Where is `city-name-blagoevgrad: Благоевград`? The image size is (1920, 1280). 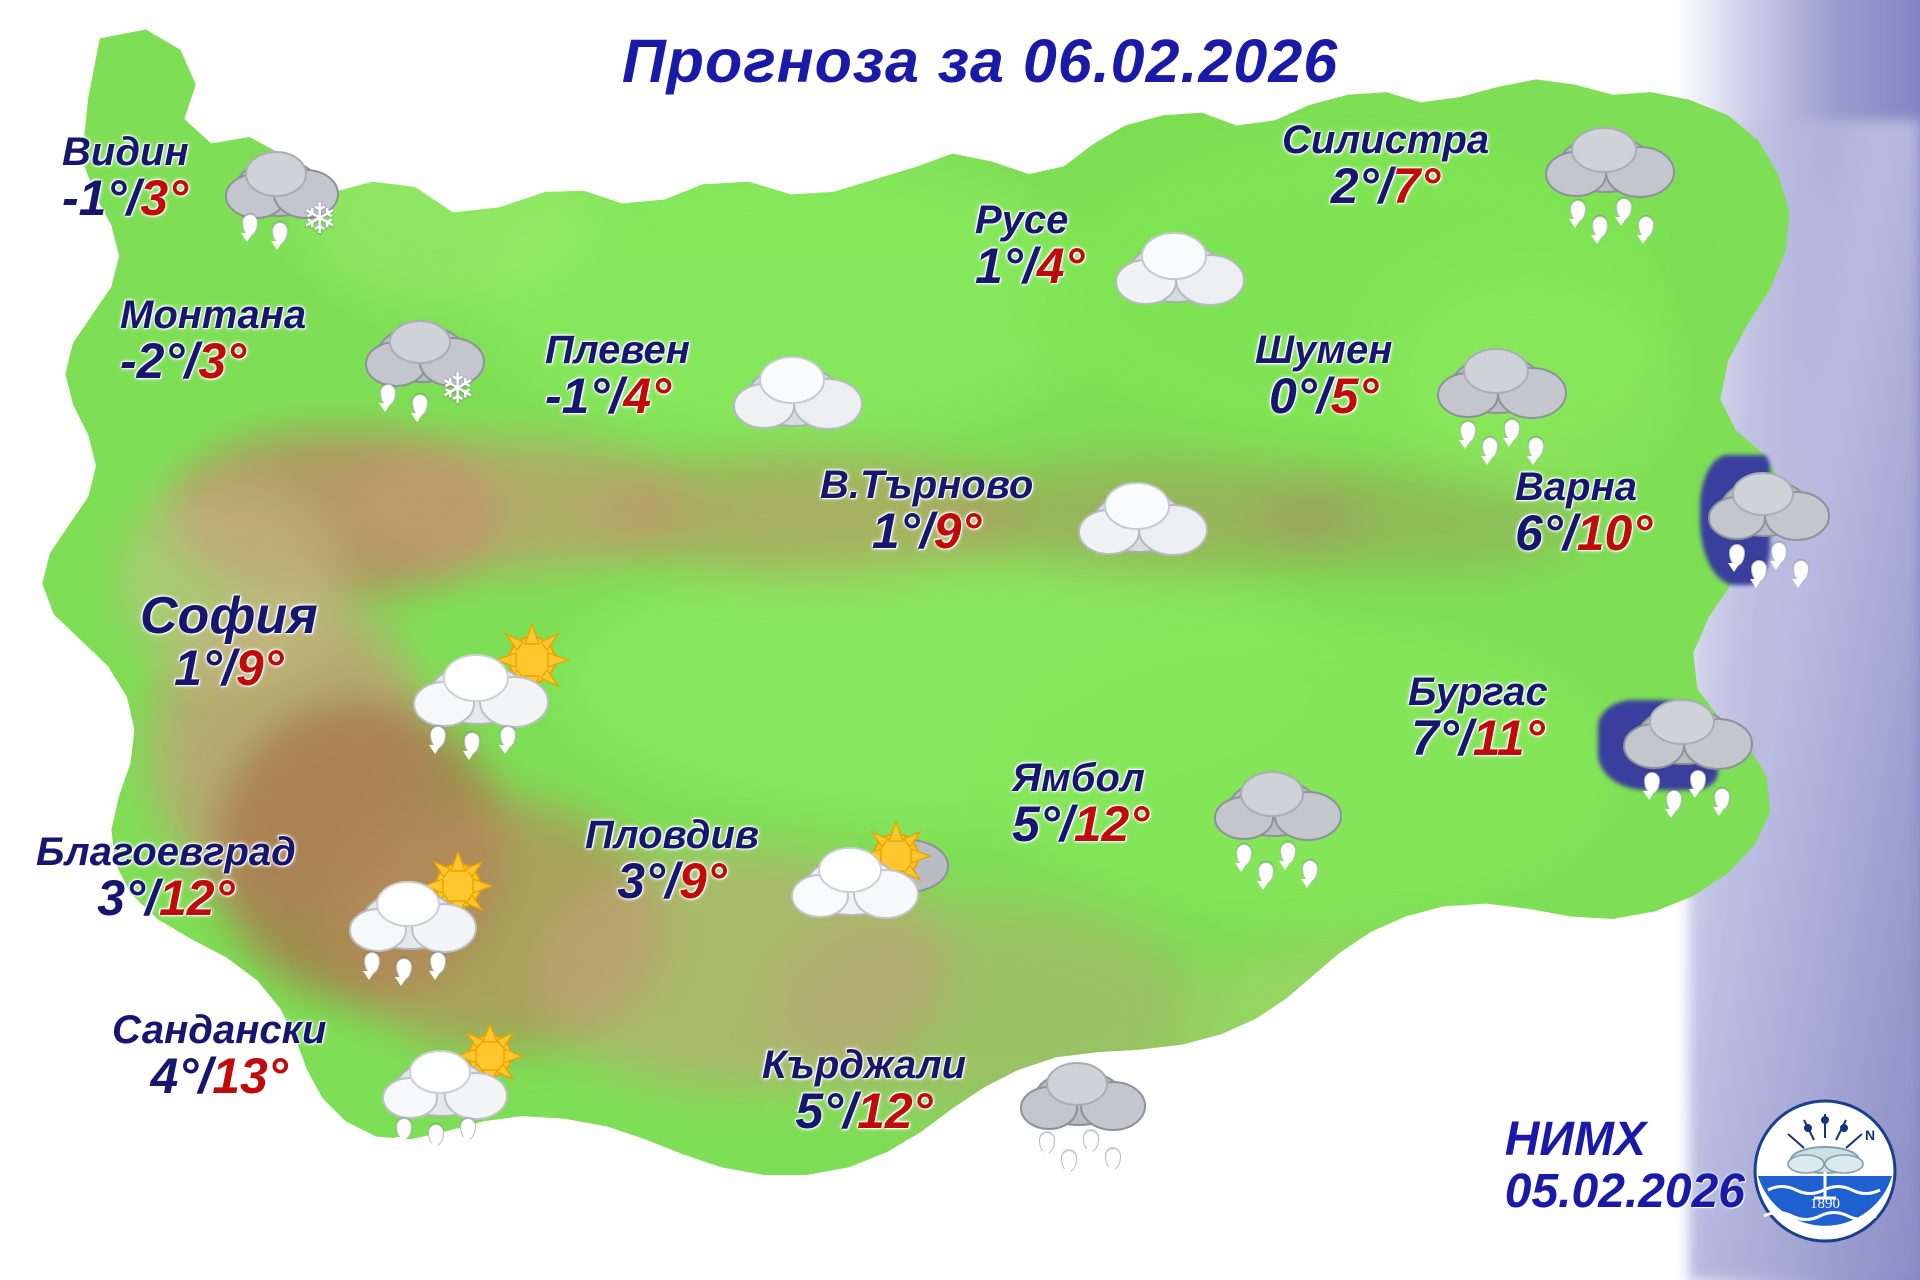 city-name-blagoevgrad: Благоевград is located at coordinates (166, 852).